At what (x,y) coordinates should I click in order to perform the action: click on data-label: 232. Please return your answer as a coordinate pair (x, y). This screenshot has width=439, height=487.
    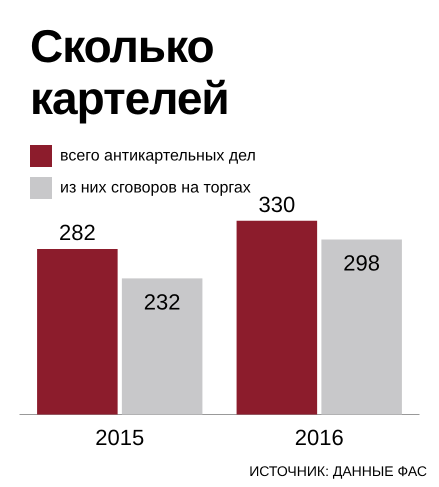
    Looking at the image, I should click on (162, 301).